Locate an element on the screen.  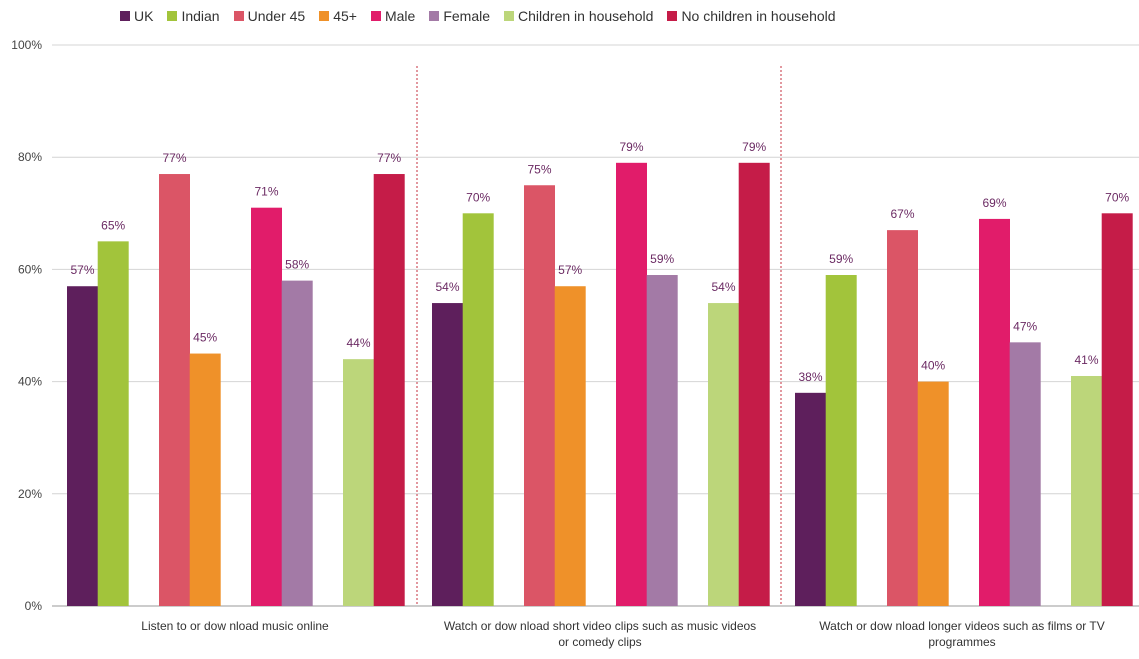
legend-item: 45+ is located at coordinates (338, 16).